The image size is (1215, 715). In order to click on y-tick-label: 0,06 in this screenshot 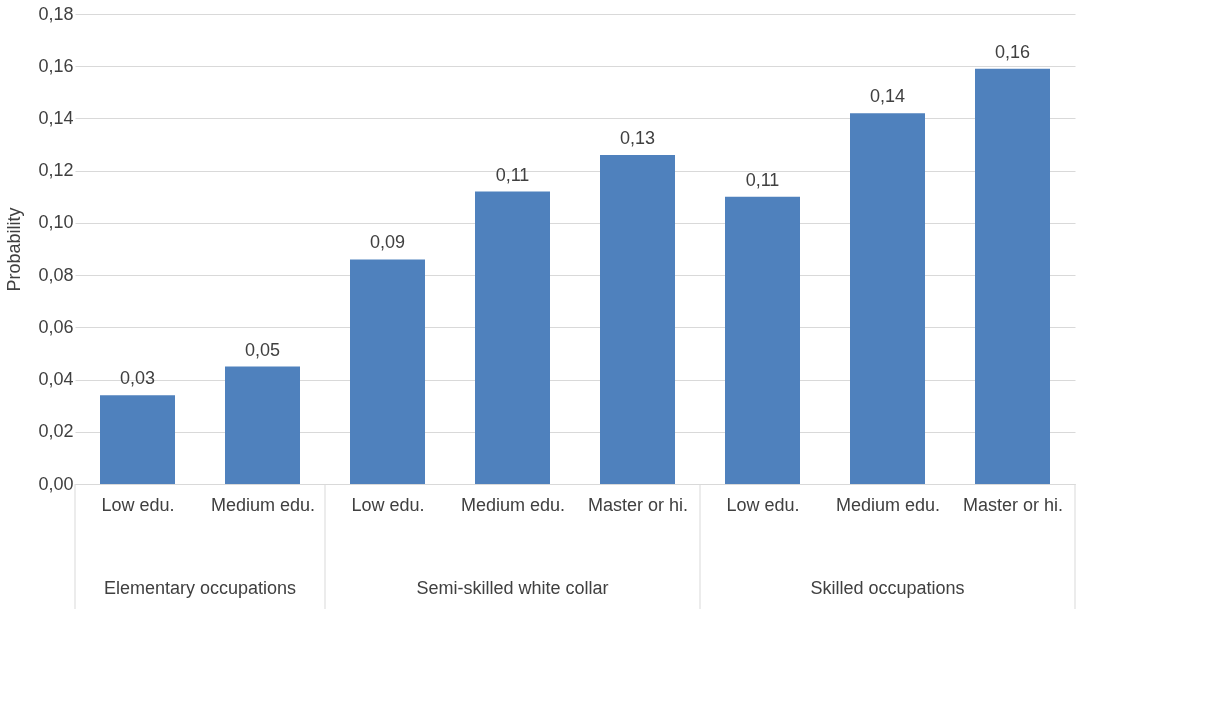, I will do `click(56, 326)`.